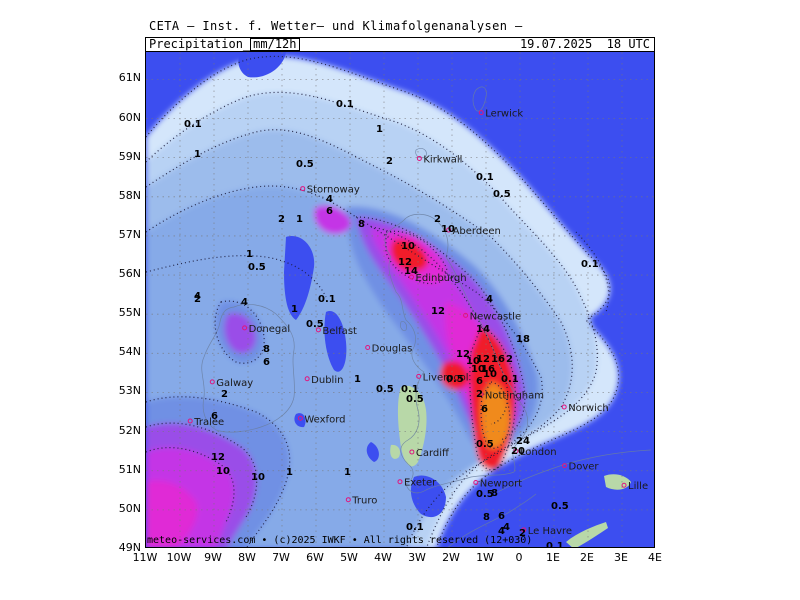 The width and height of the screenshot is (800, 600). What do you see at coordinates (129, 508) in the screenshot?
I see `lat-tick-label: 50N` at bounding box center [129, 508].